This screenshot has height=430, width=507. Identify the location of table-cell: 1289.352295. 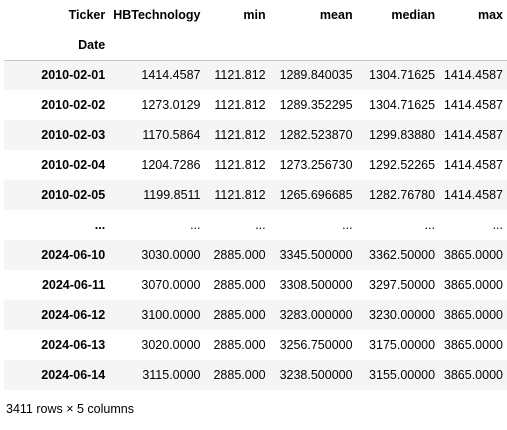
(316, 105).